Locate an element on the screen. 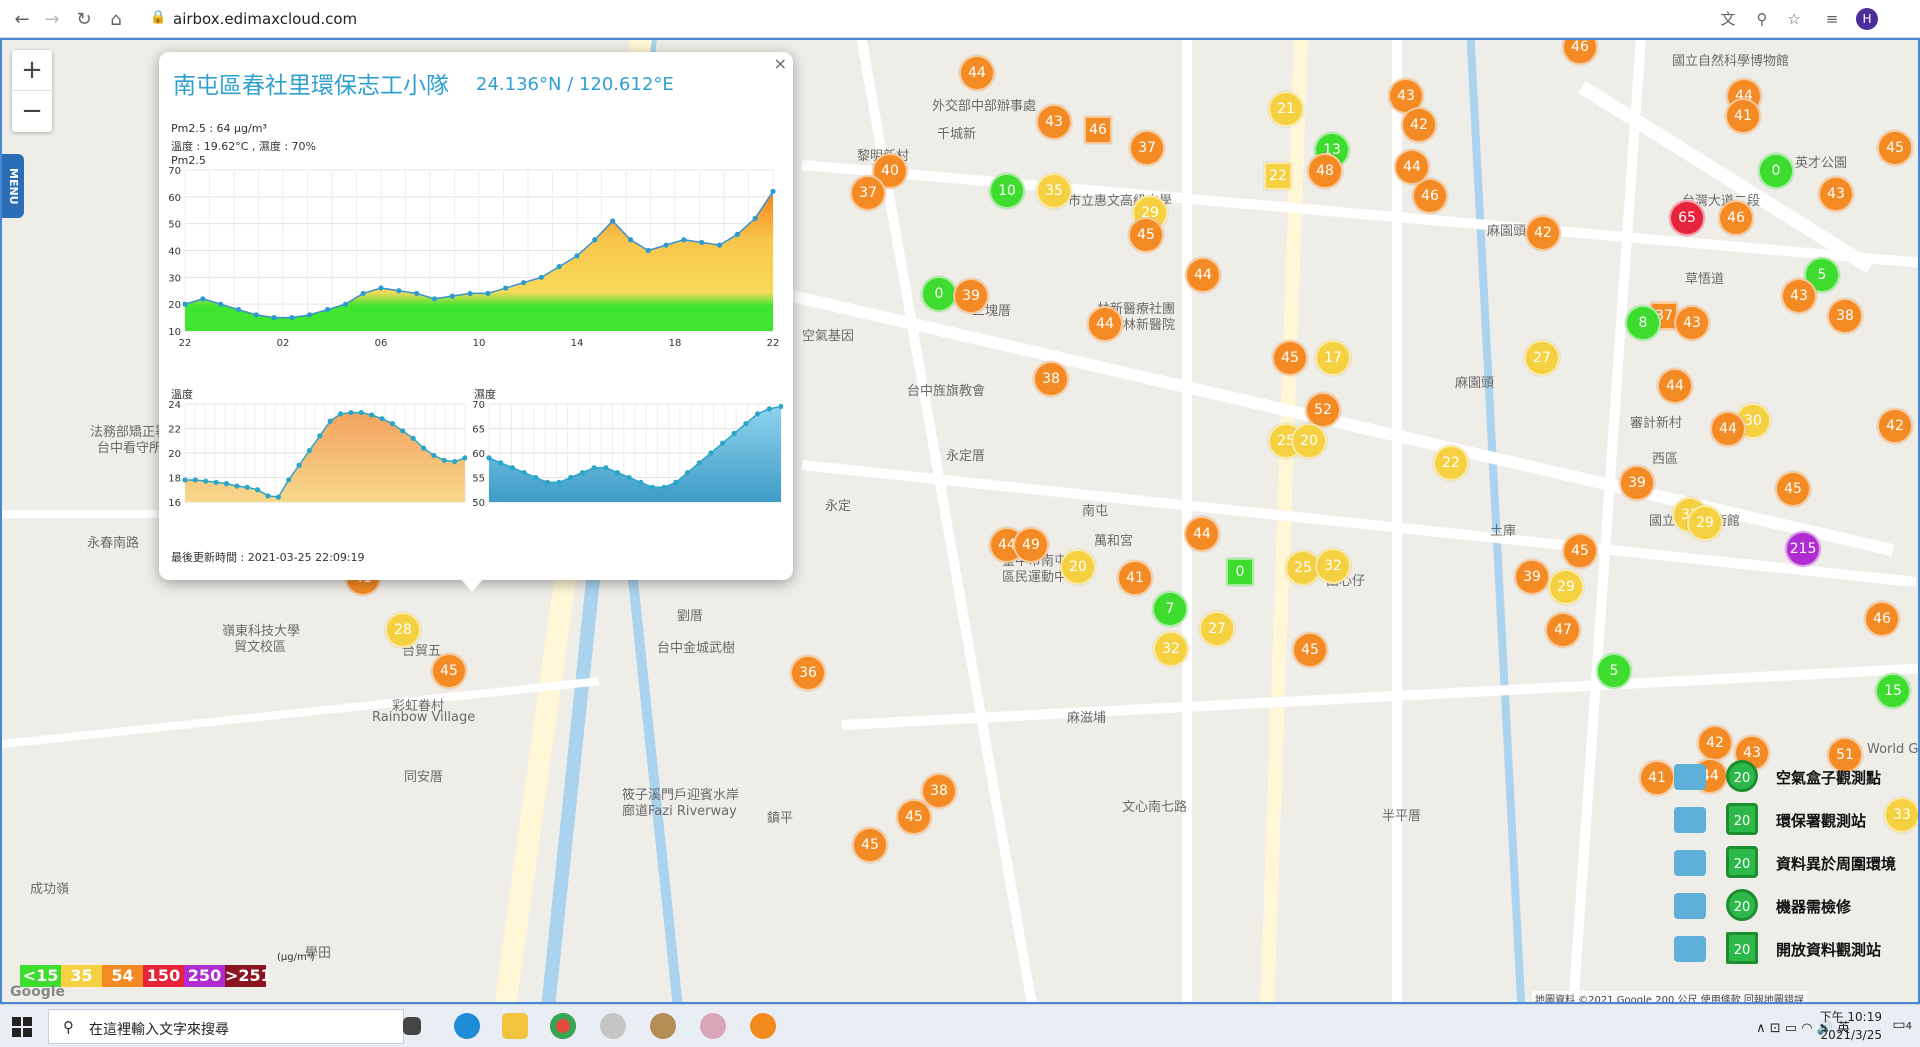 Image resolution: width=1920 pixels, height=1047 pixels. station-marker: 22 is located at coordinates (1278, 176).